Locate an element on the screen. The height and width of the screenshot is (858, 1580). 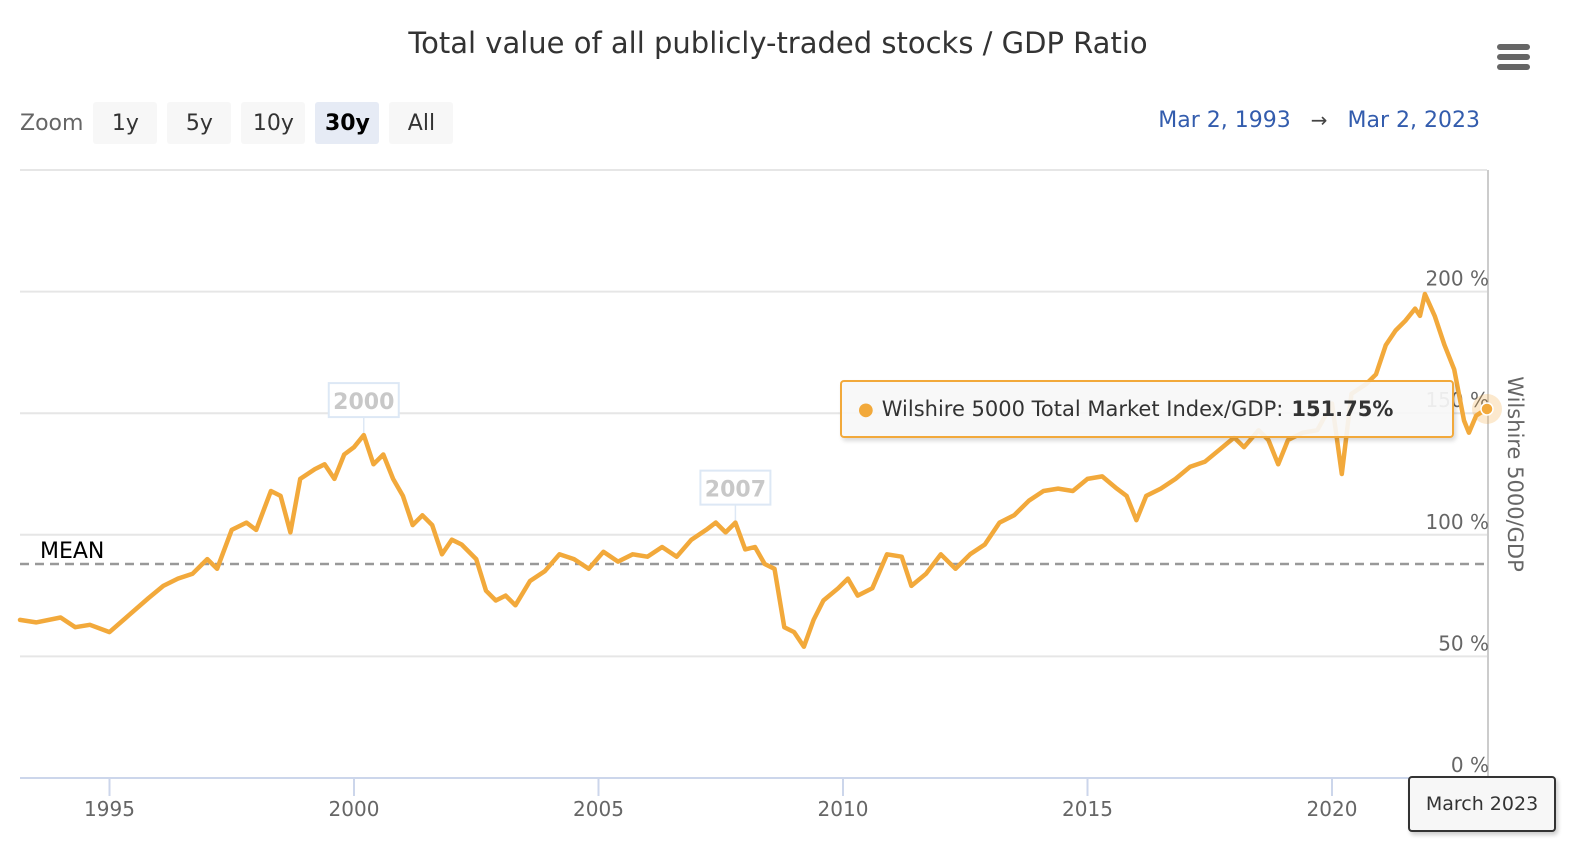
x-tick-label: 2010 is located at coordinates (843, 809).